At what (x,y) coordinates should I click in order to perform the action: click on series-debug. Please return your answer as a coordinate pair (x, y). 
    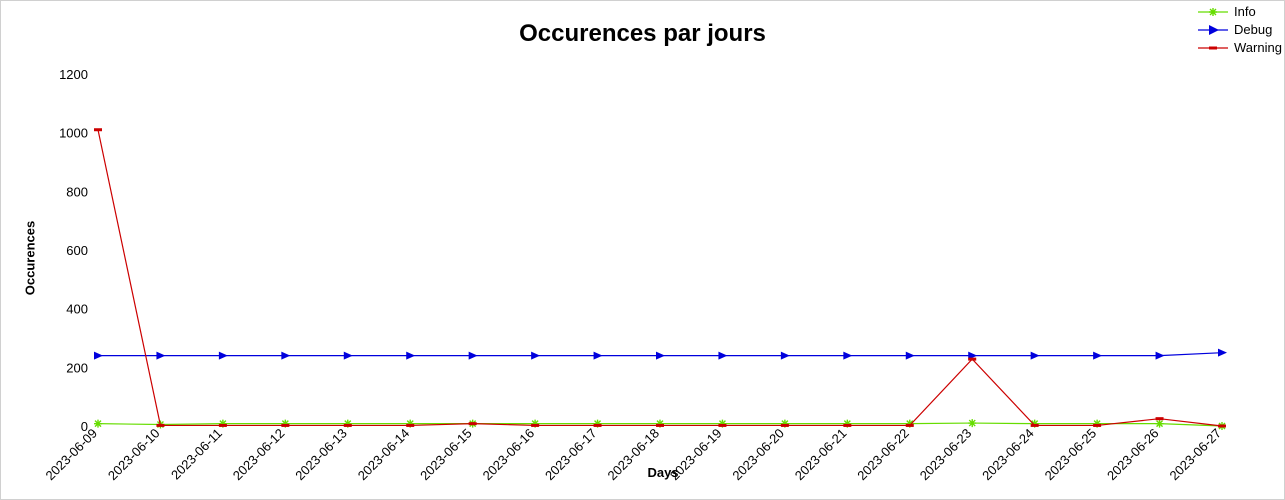
    Looking at the image, I should click on (660, 354).